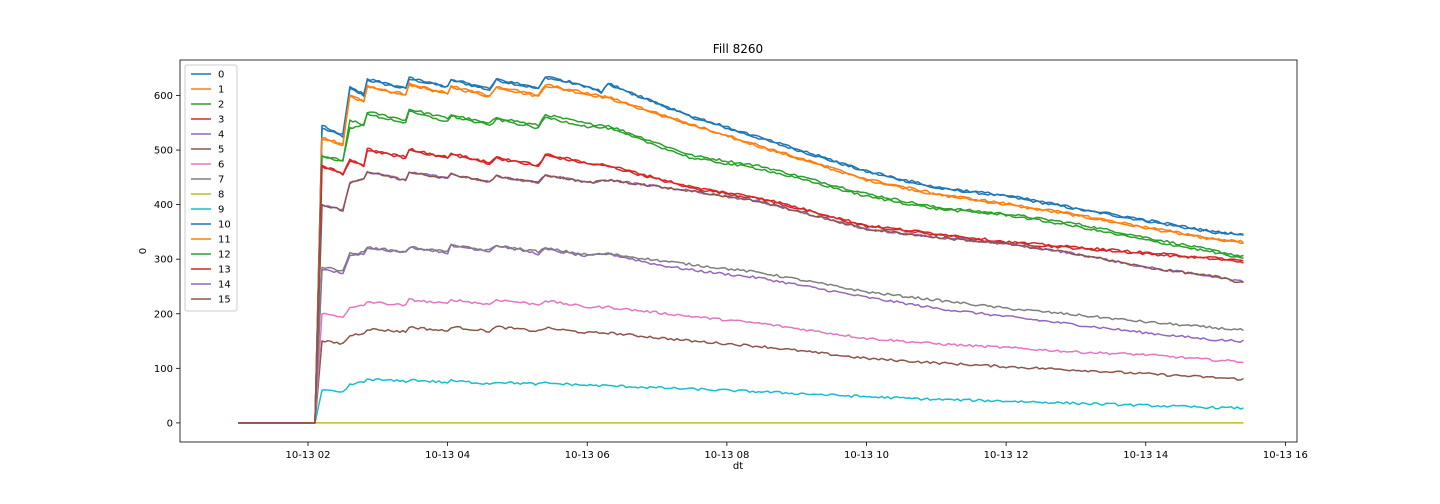 The width and height of the screenshot is (1440, 504). Describe the element at coordinates (221, 150) in the screenshot. I see `legend-label: 5` at that location.